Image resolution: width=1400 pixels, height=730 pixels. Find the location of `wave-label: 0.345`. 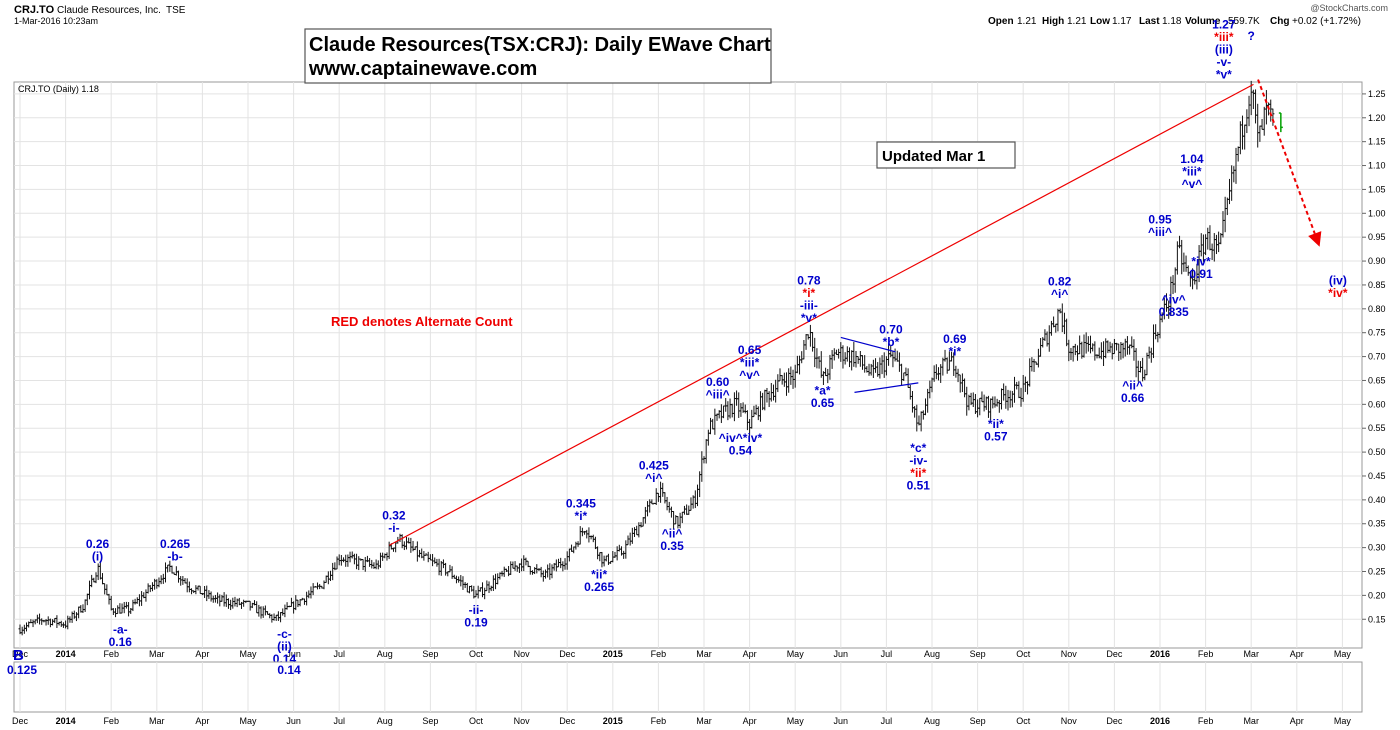

wave-label: 0.345 is located at coordinates (581, 504).